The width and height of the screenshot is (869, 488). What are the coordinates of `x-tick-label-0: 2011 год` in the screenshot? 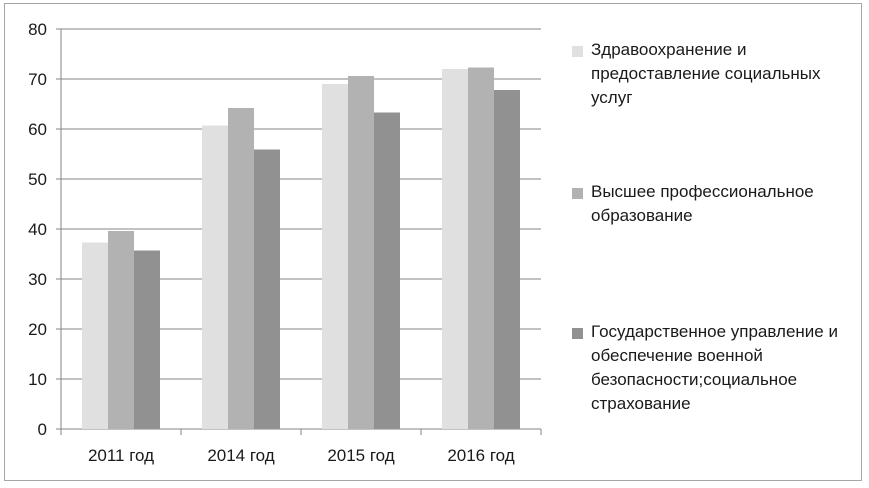 It's located at (121, 455).